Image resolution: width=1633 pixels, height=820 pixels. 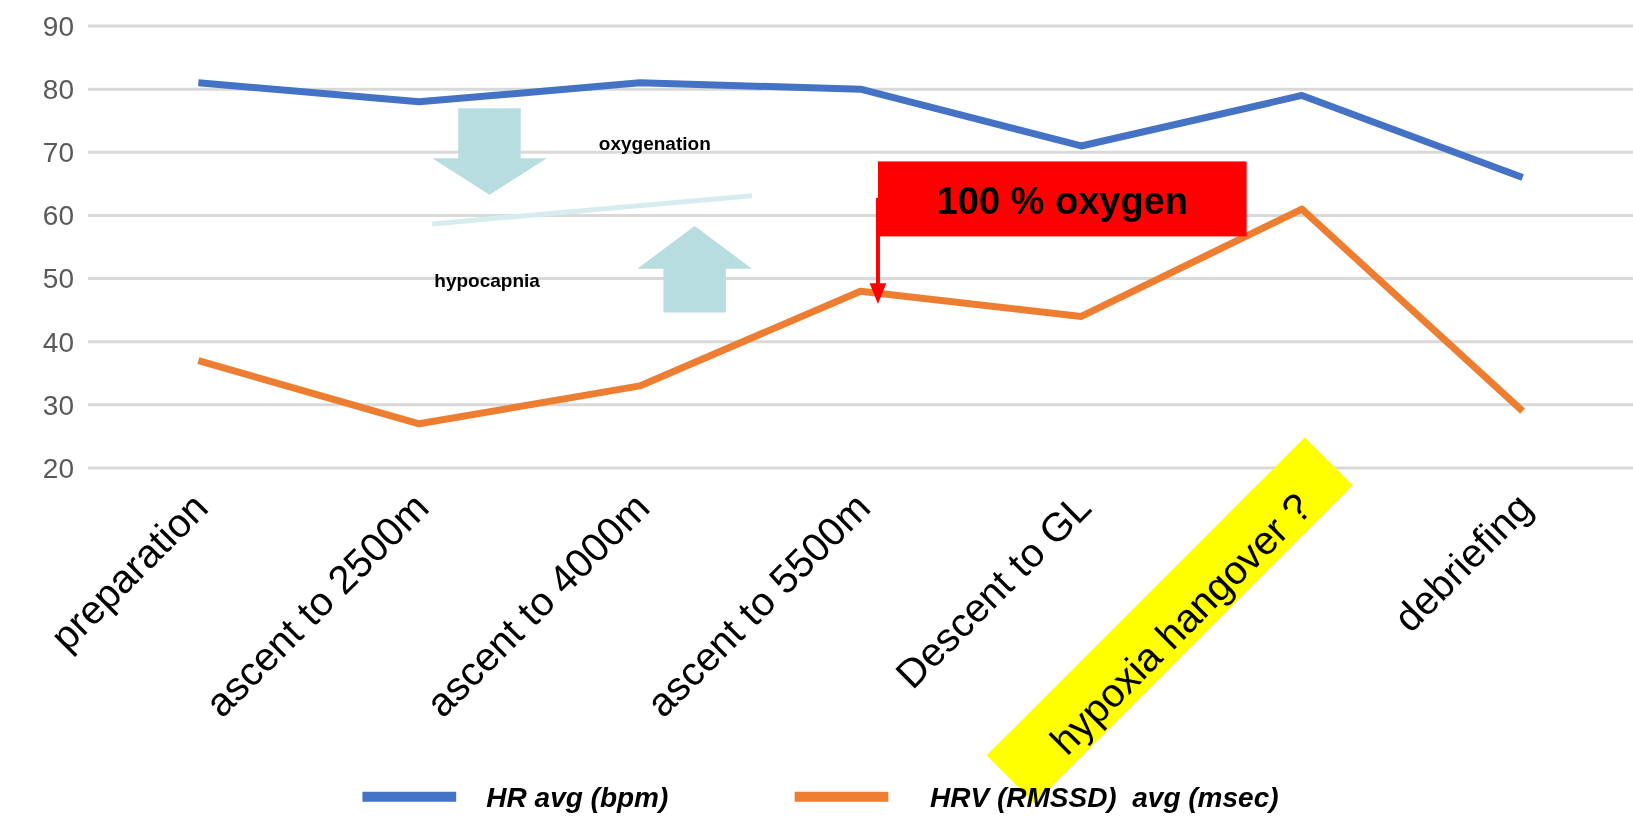 I want to click on y-tick-label: 30, so click(x=58, y=405).